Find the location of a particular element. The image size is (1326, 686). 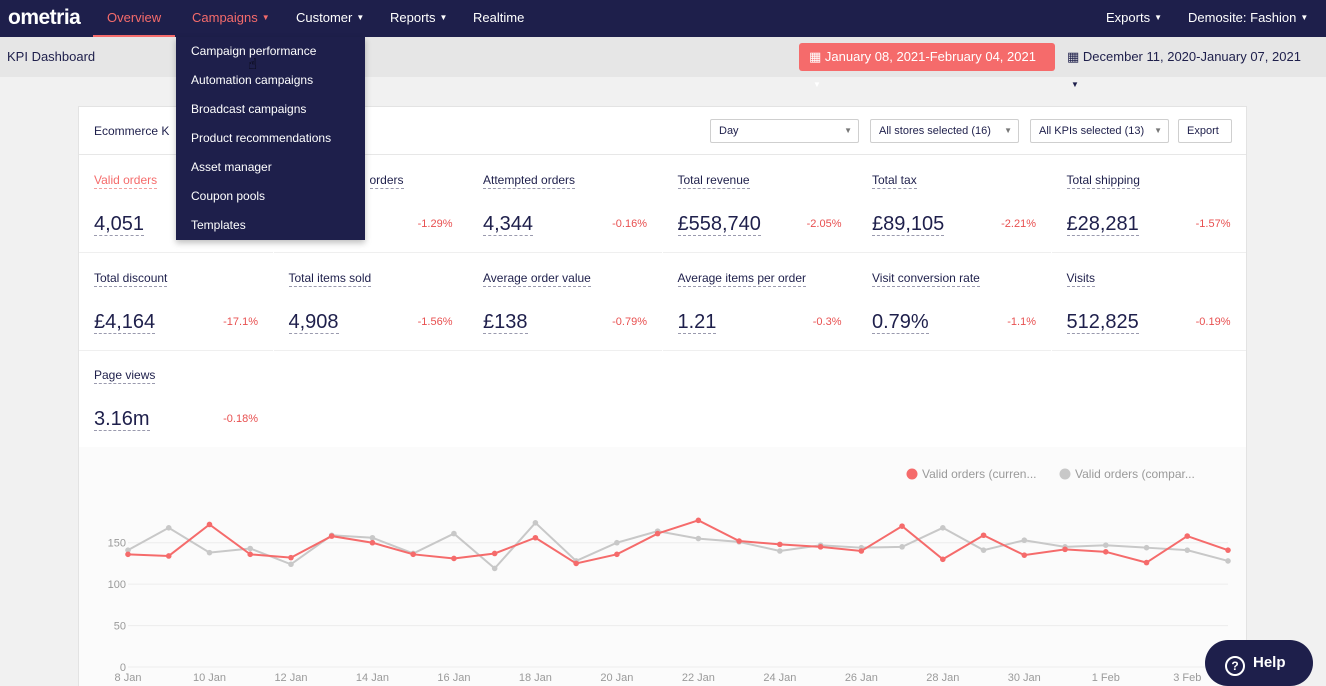

menu-item: Asset manager is located at coordinates (231, 167).